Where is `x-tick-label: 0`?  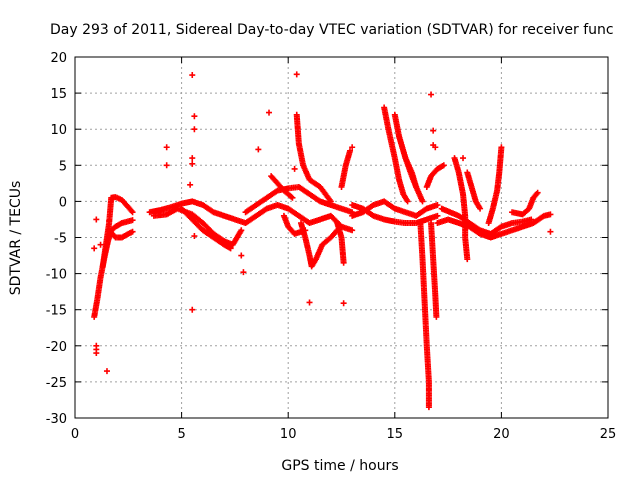 x-tick-label: 0 is located at coordinates (75, 434).